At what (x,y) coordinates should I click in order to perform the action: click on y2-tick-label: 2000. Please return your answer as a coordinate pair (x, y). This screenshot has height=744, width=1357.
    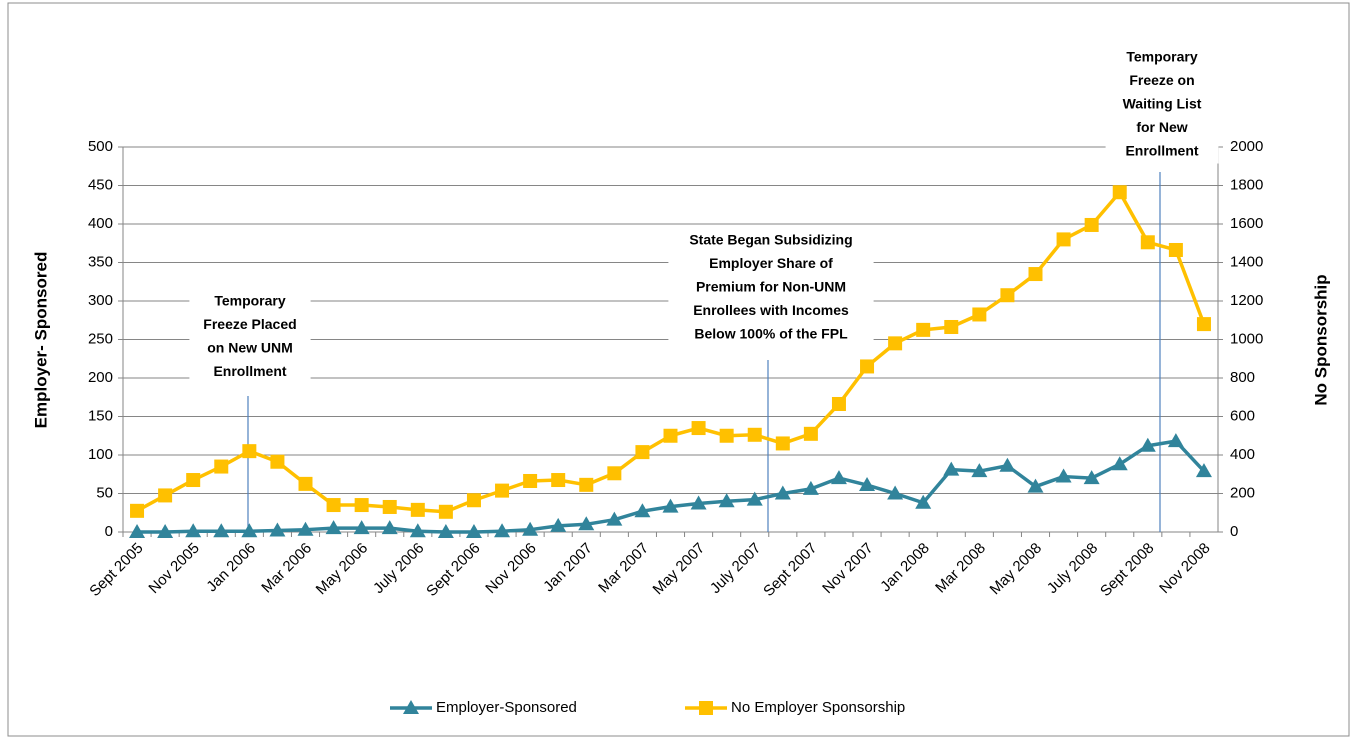
    Looking at the image, I should click on (1246, 146).